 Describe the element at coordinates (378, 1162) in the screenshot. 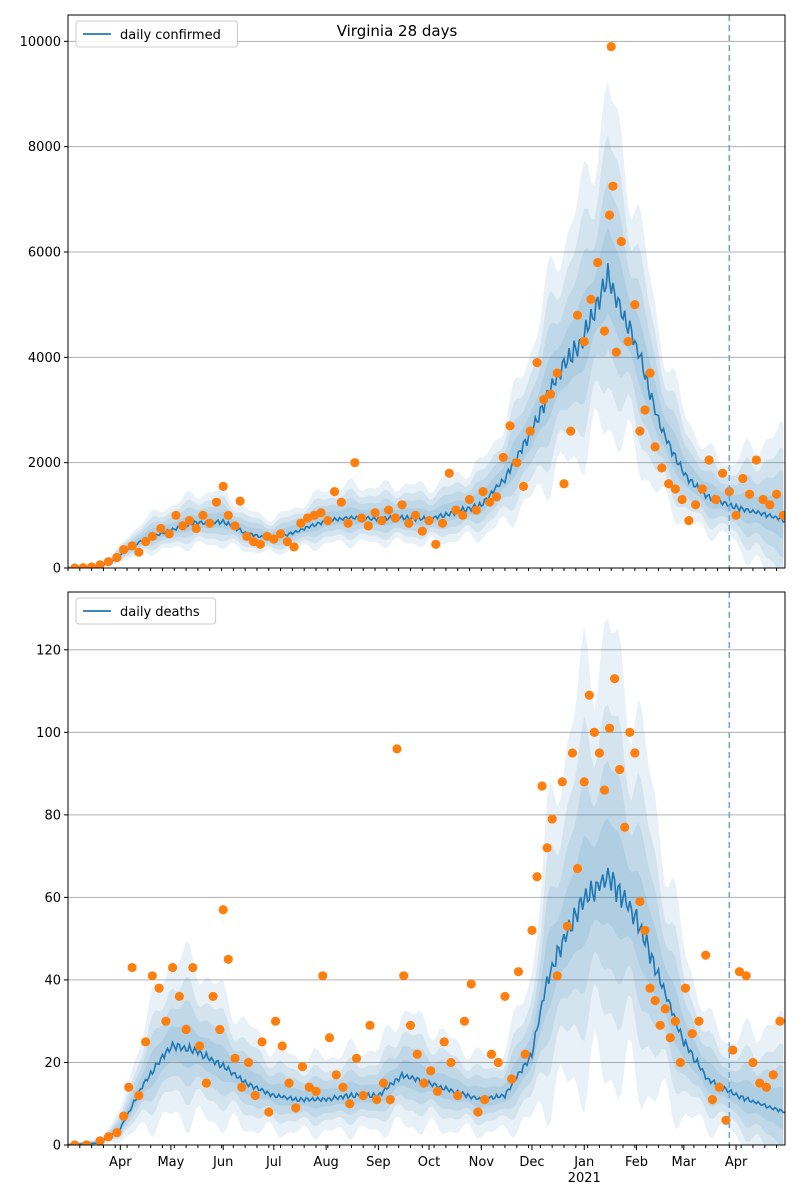

I see `x-tick-label: Sep` at that location.